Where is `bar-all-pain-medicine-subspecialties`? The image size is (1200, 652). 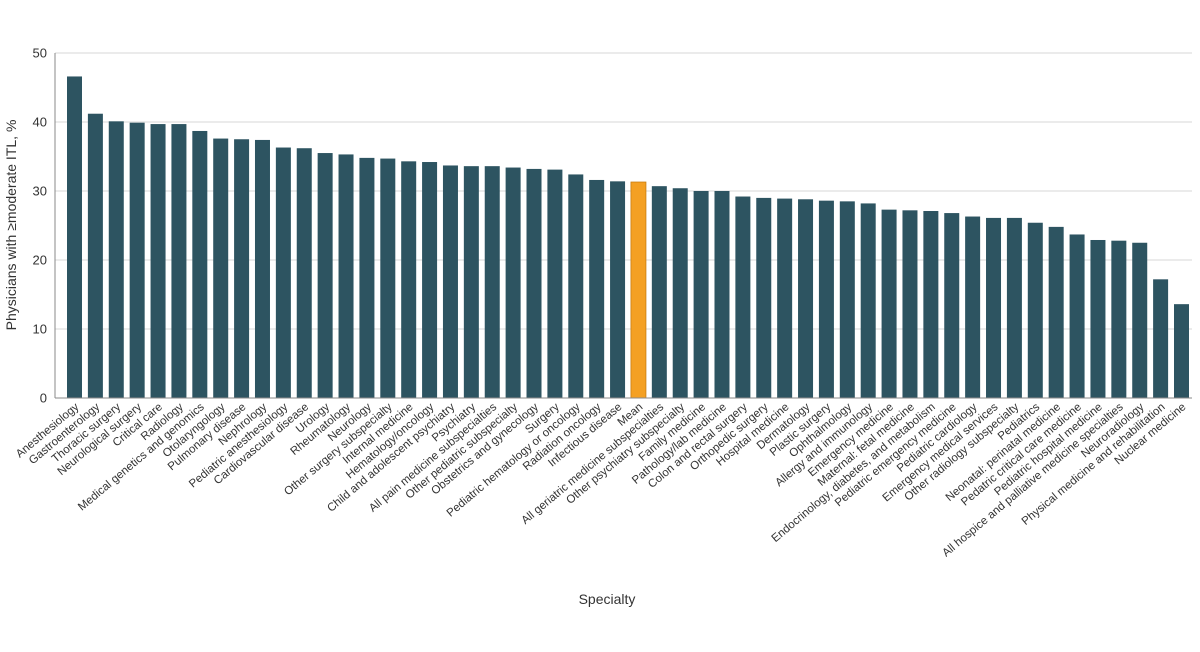
bar-all-pain-medicine-subspecialties is located at coordinates (492, 282).